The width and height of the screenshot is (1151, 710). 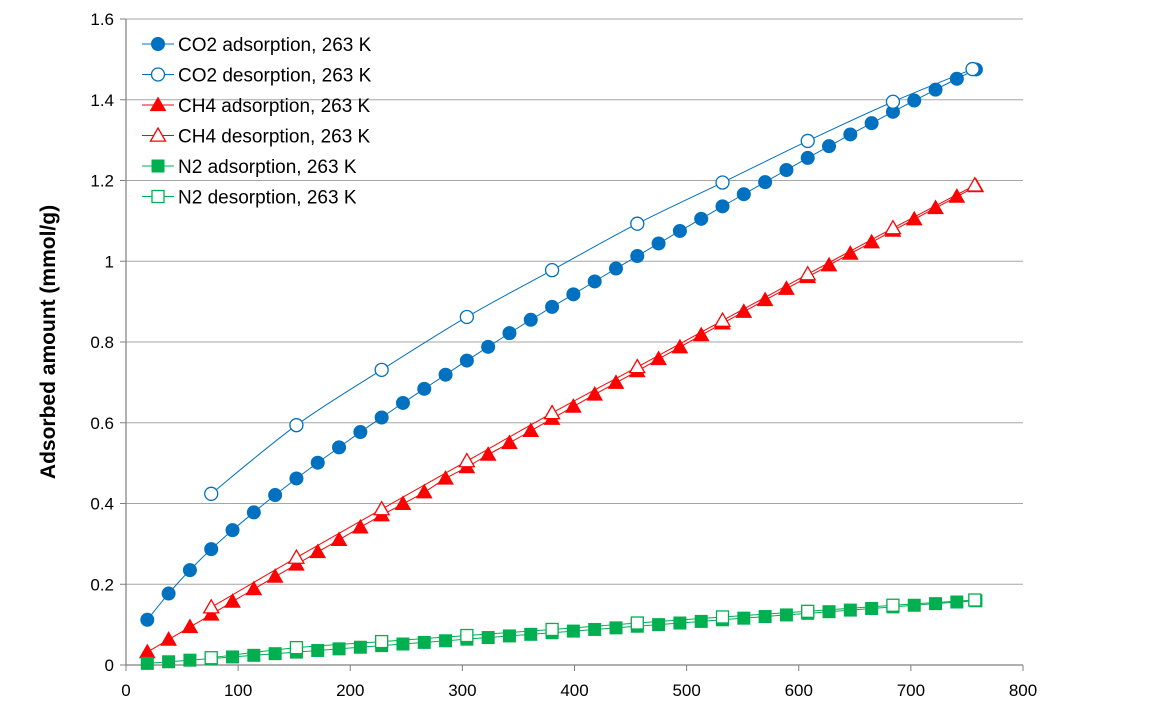 What do you see at coordinates (48, 342) in the screenshot?
I see `y-axis-title: Adsorbed amount (mmol/g)` at bounding box center [48, 342].